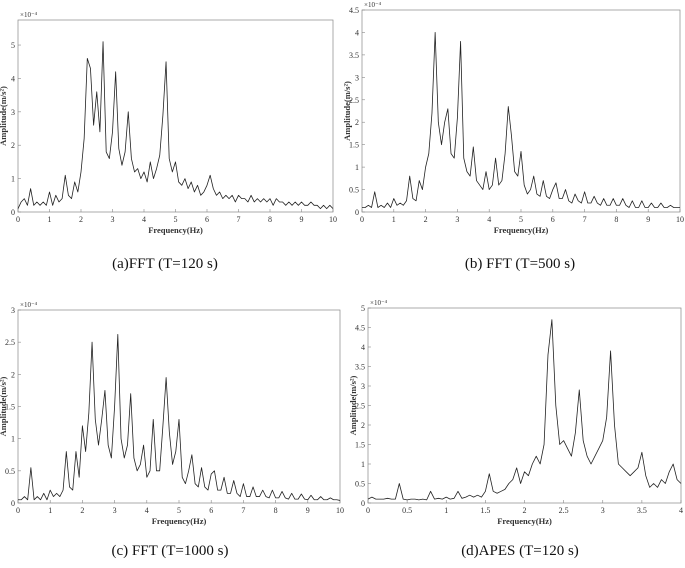 Image resolution: width=685 pixels, height=568 pixels. Describe the element at coordinates (564, 510) in the screenshot. I see `x-tick-label: 2.5` at that location.